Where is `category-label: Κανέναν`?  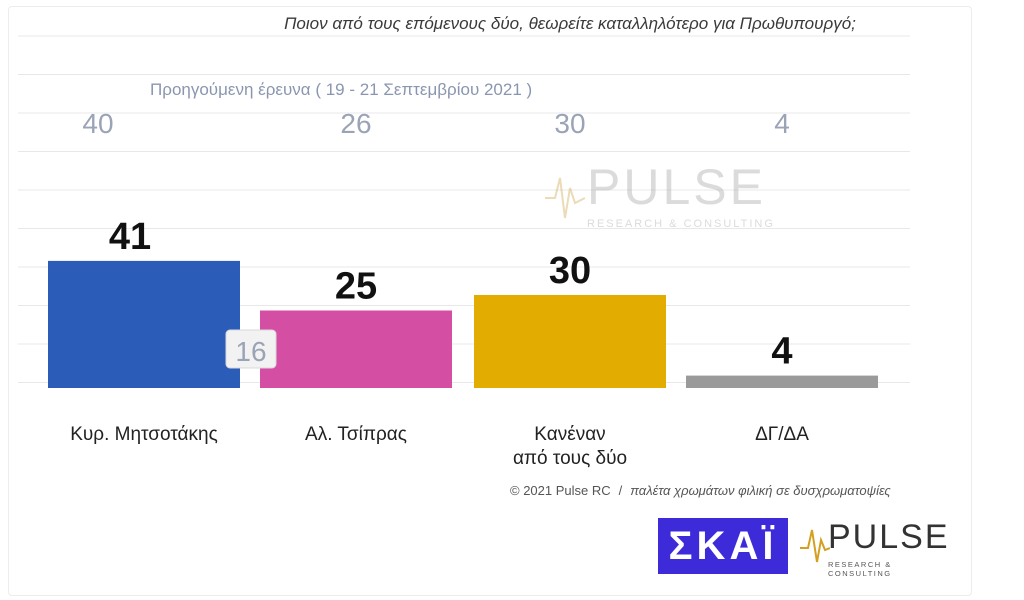 category-label: Κανέναν is located at coordinates (569, 434).